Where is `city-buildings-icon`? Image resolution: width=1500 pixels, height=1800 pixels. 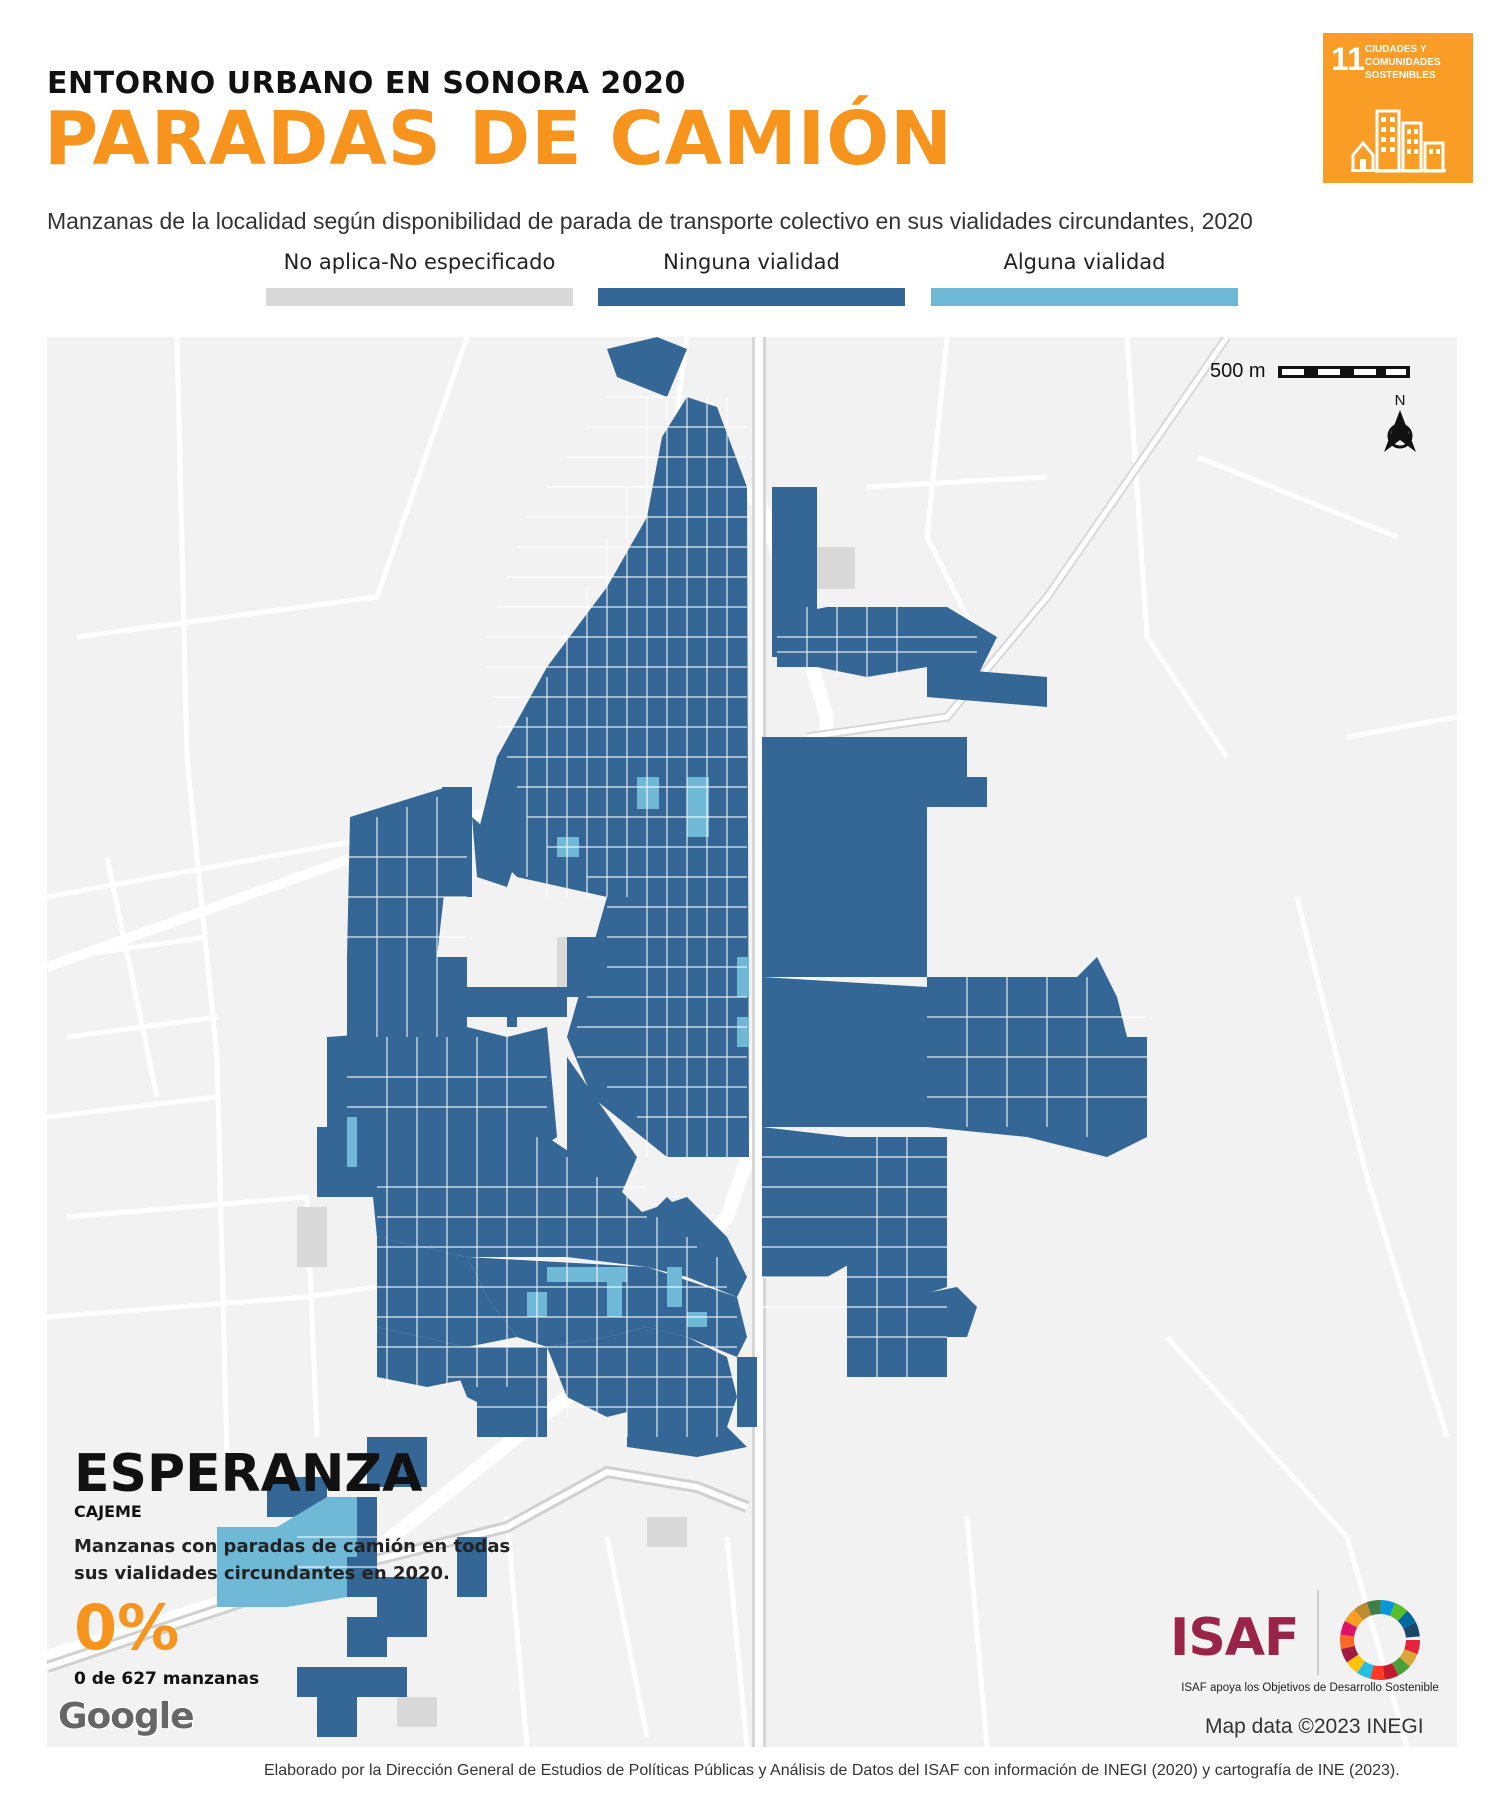 city-buildings-icon is located at coordinates (1398, 141).